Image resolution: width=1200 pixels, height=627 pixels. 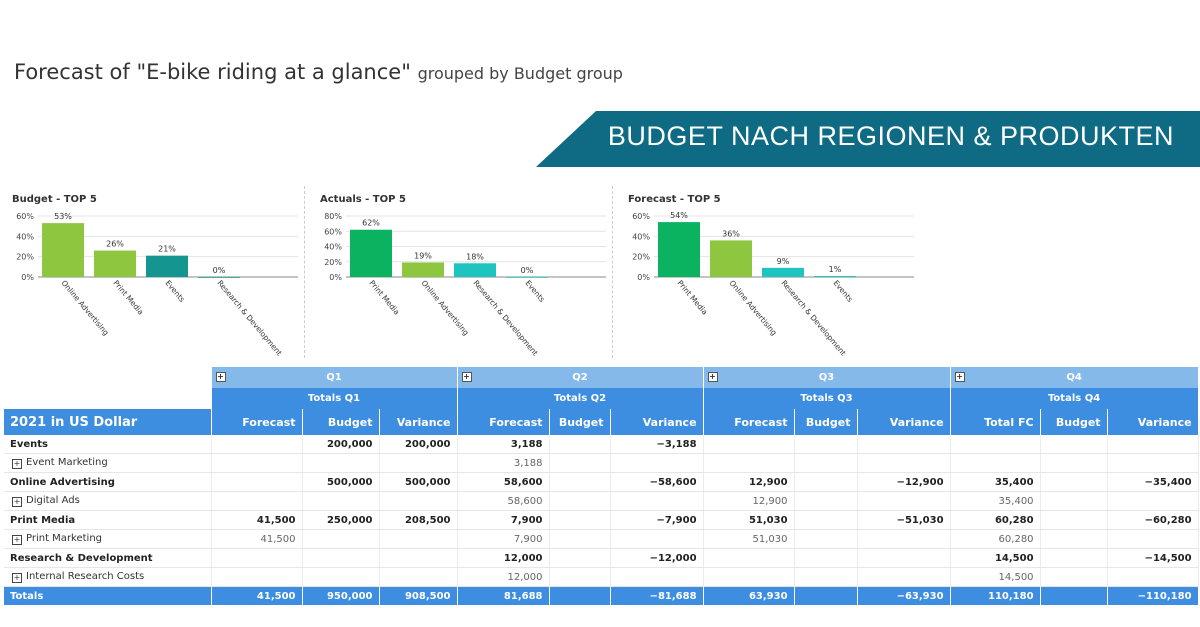 I want to click on data-label: 53%, so click(x=63, y=216).